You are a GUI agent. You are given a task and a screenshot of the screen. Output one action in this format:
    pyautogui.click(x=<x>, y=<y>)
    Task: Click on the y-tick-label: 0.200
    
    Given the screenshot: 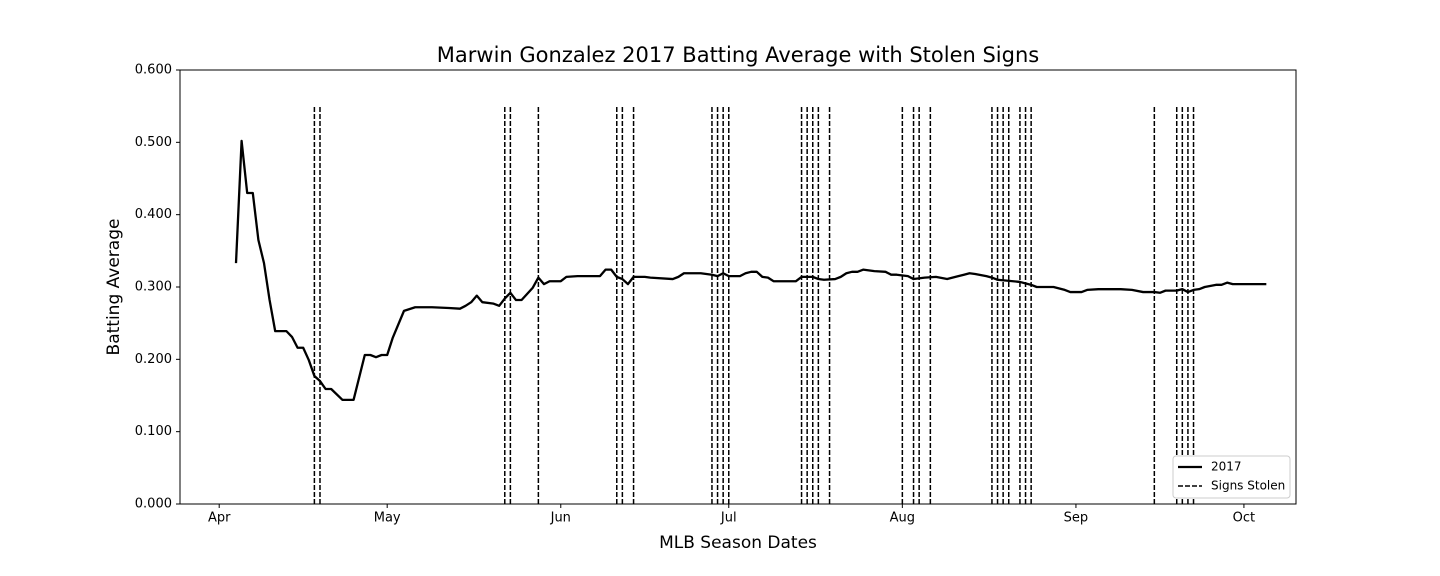 What is the action you would take?
    pyautogui.click(x=153, y=359)
    